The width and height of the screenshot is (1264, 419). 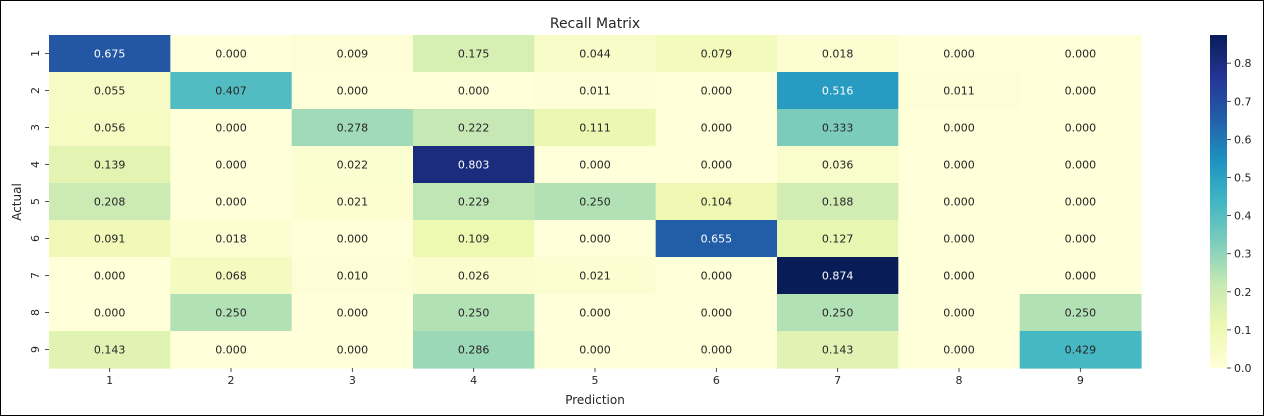 What do you see at coordinates (1239, 216) in the screenshot?
I see `colorbar-ticks: 0.0 0.1 0.2 0.3 0.4 0.5 0.6 0.7 0.8` at bounding box center [1239, 216].